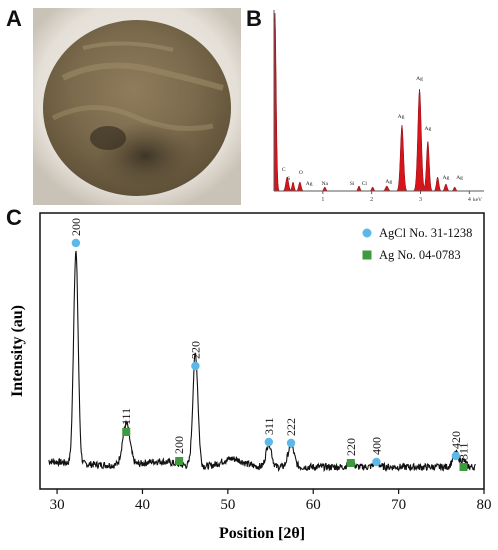  I want to click on x-tick-label: 70, so click(398, 505).